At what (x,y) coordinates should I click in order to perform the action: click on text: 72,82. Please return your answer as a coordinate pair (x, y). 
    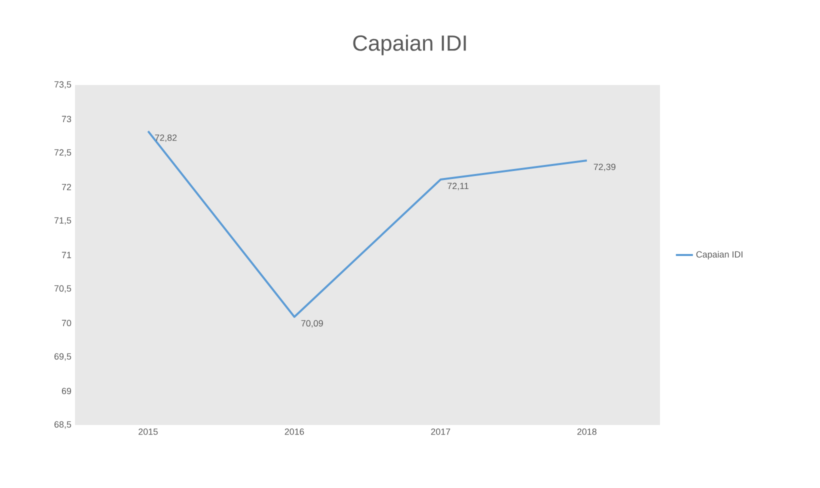
    Looking at the image, I should click on (166, 138).